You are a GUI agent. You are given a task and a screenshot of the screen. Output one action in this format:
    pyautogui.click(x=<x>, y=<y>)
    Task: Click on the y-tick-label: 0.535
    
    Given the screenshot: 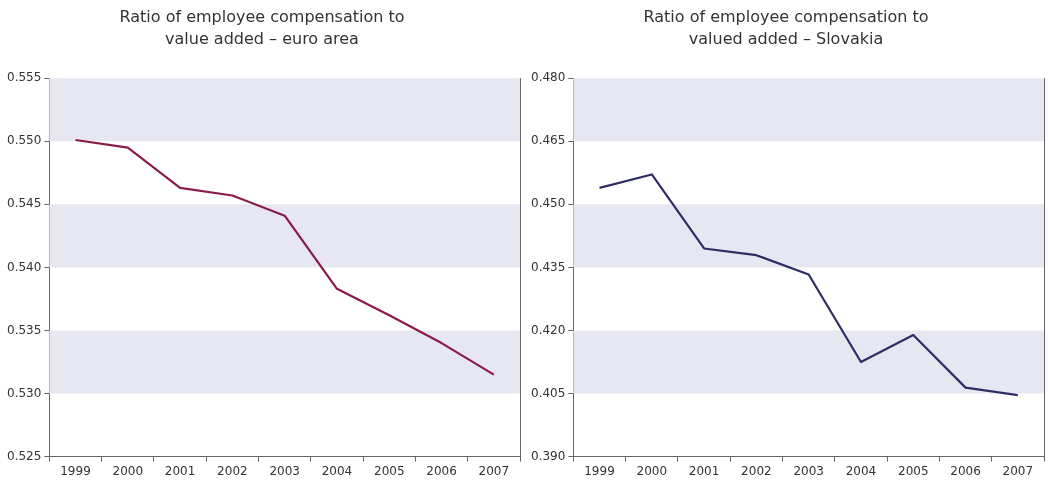 What is the action you would take?
    pyautogui.click(x=24, y=329)
    